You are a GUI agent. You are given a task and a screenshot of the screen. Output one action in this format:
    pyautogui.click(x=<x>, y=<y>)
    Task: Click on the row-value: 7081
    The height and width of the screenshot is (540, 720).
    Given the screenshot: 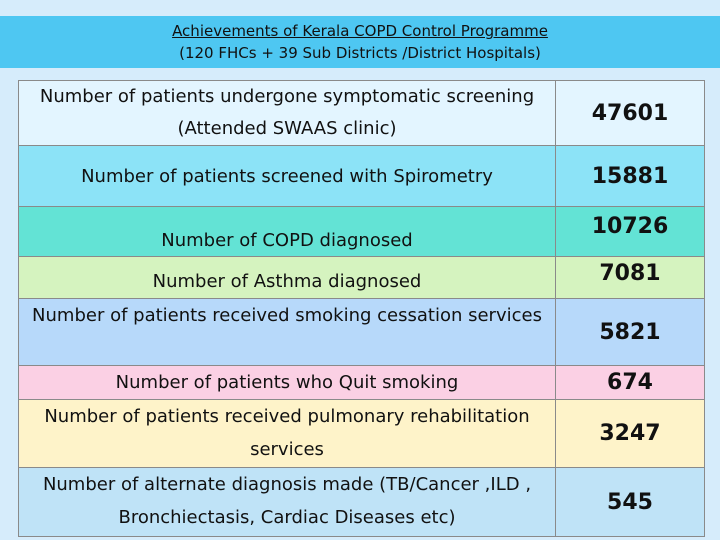 What is the action you would take?
    pyautogui.click(x=630, y=277)
    